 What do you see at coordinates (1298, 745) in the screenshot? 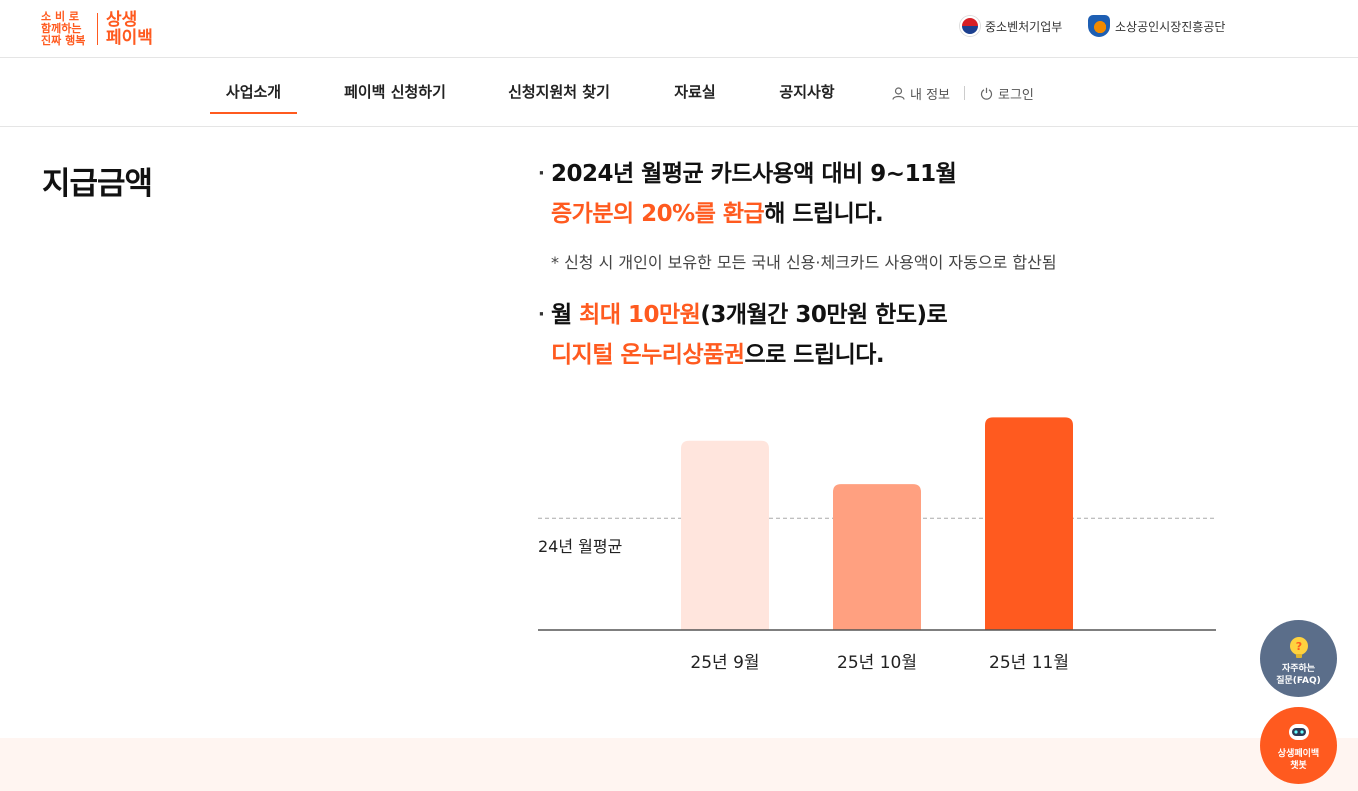
I see `chatbot-button: 상생페이백 챗봇` at bounding box center [1298, 745].